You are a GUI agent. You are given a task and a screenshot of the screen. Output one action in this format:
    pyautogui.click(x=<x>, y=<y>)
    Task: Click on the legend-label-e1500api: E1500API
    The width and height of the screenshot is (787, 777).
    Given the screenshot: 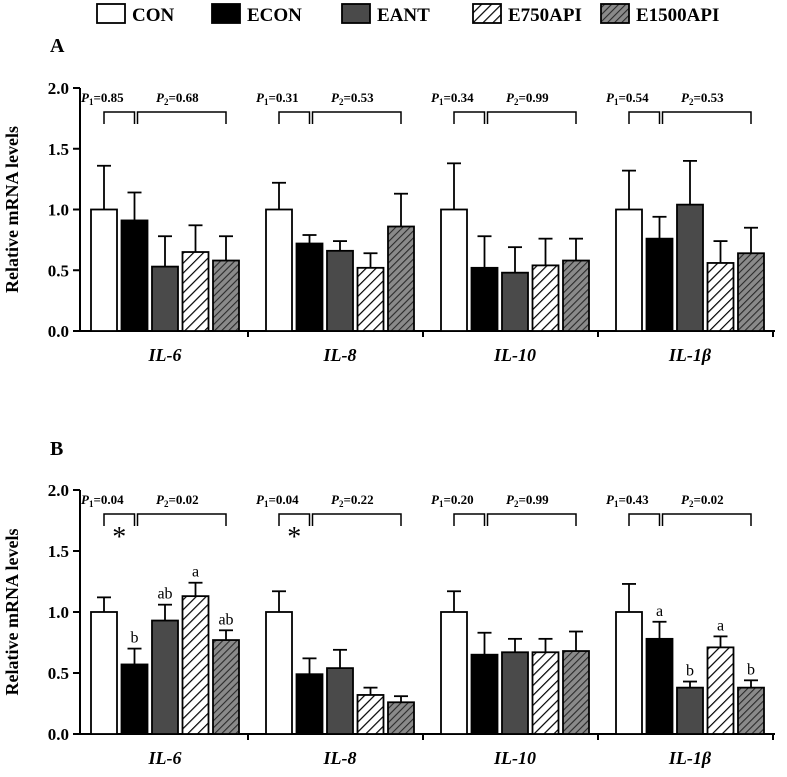 What is the action you would take?
    pyautogui.click(x=677, y=15)
    